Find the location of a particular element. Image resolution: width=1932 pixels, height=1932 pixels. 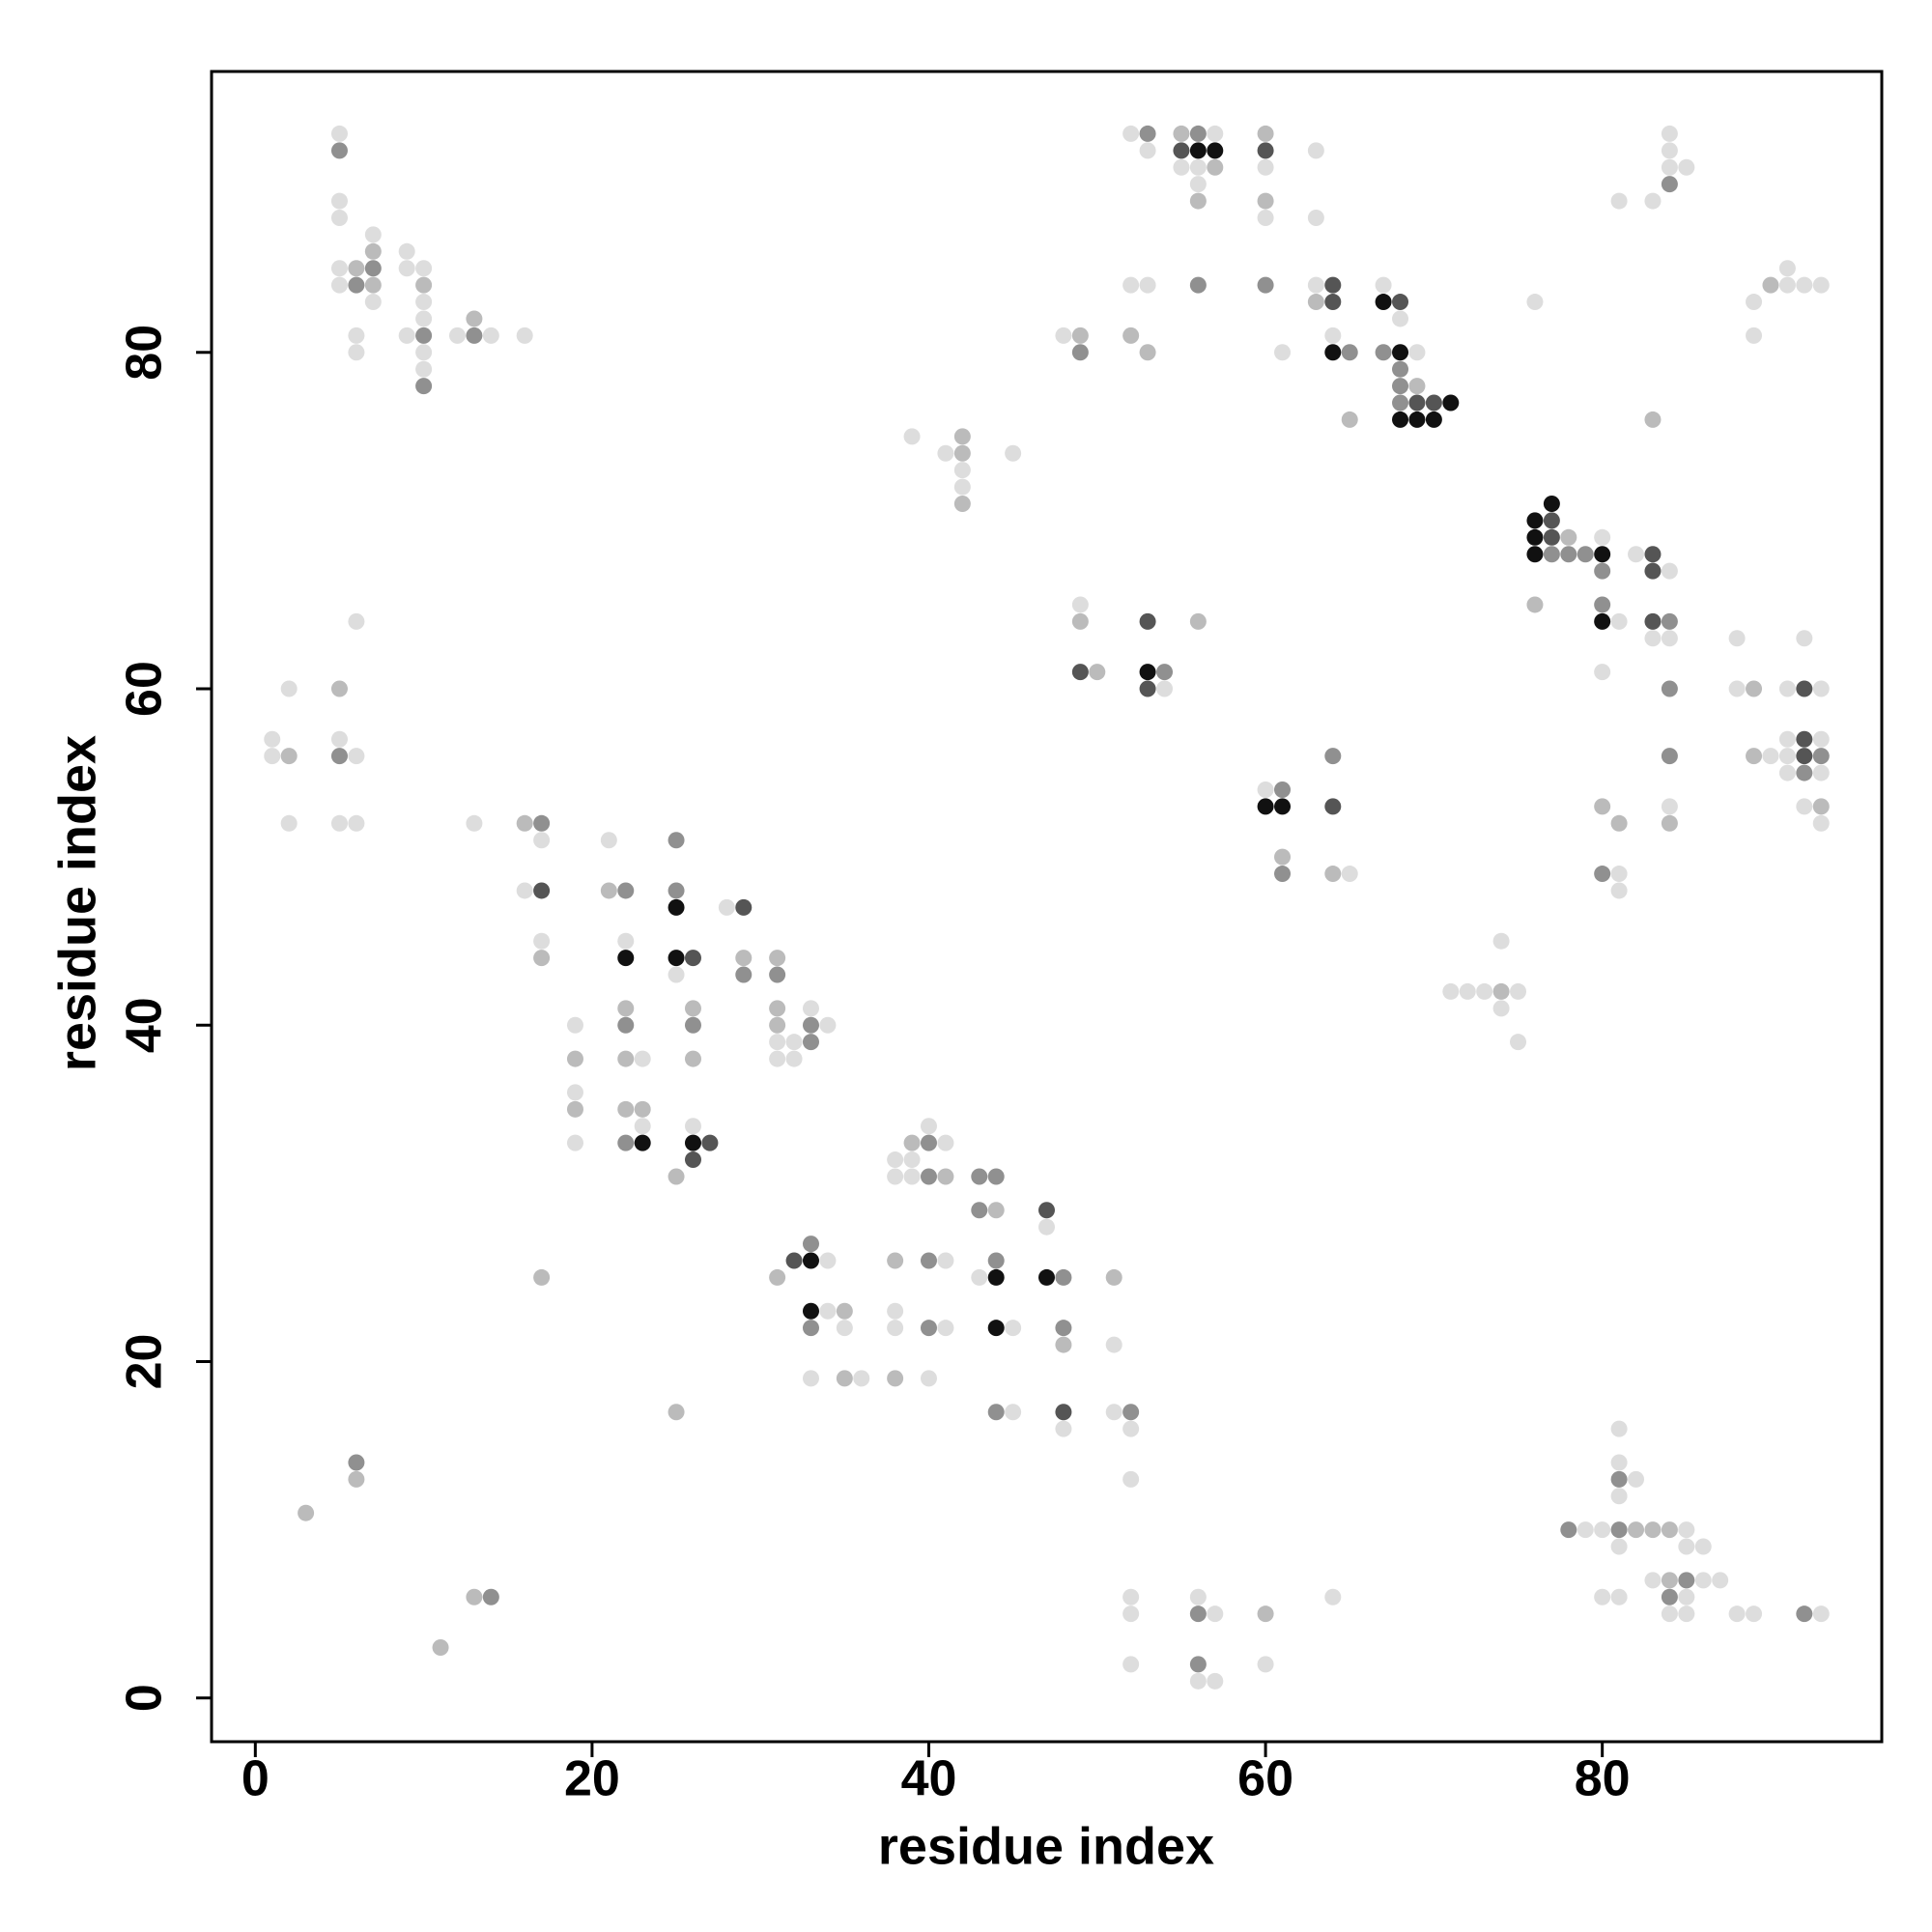

y-tick-label: 40 is located at coordinates (145, 1025).